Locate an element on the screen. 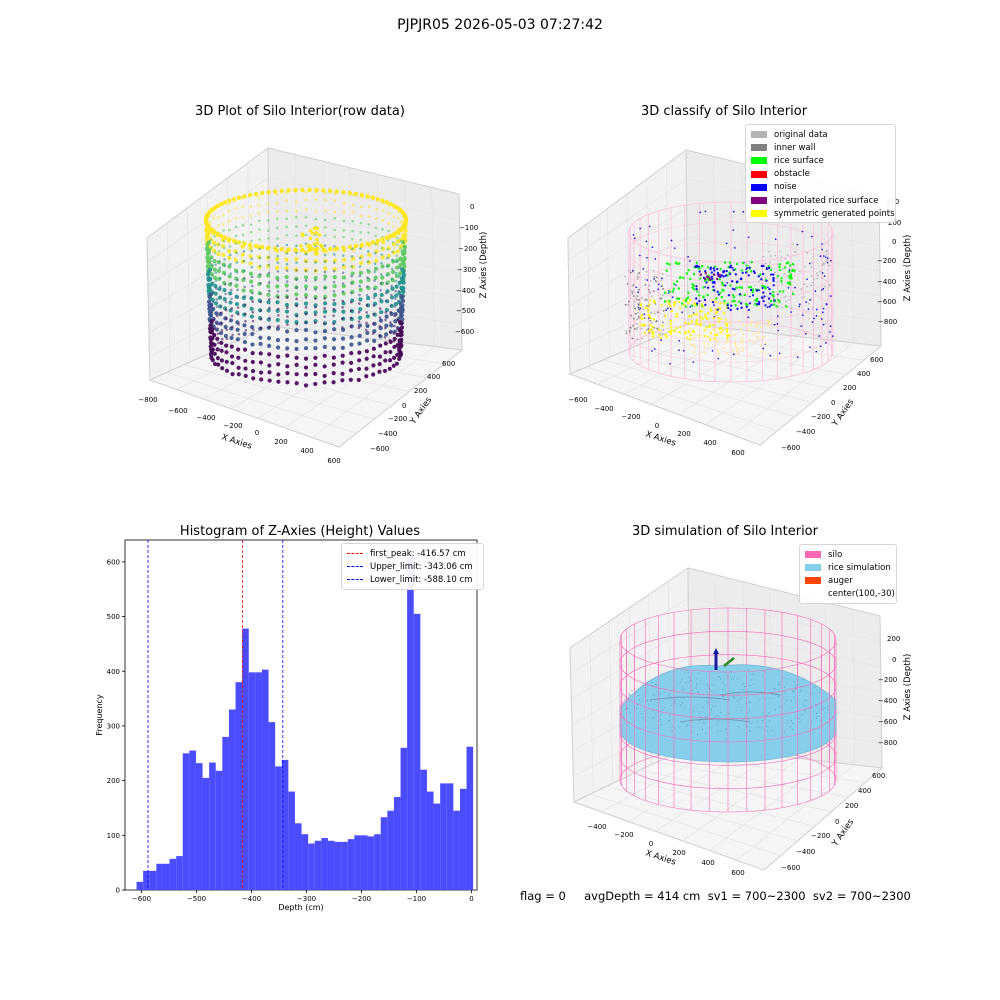 The image size is (1000, 1000). plot1-y-tick: 400 is located at coordinates (433, 377).